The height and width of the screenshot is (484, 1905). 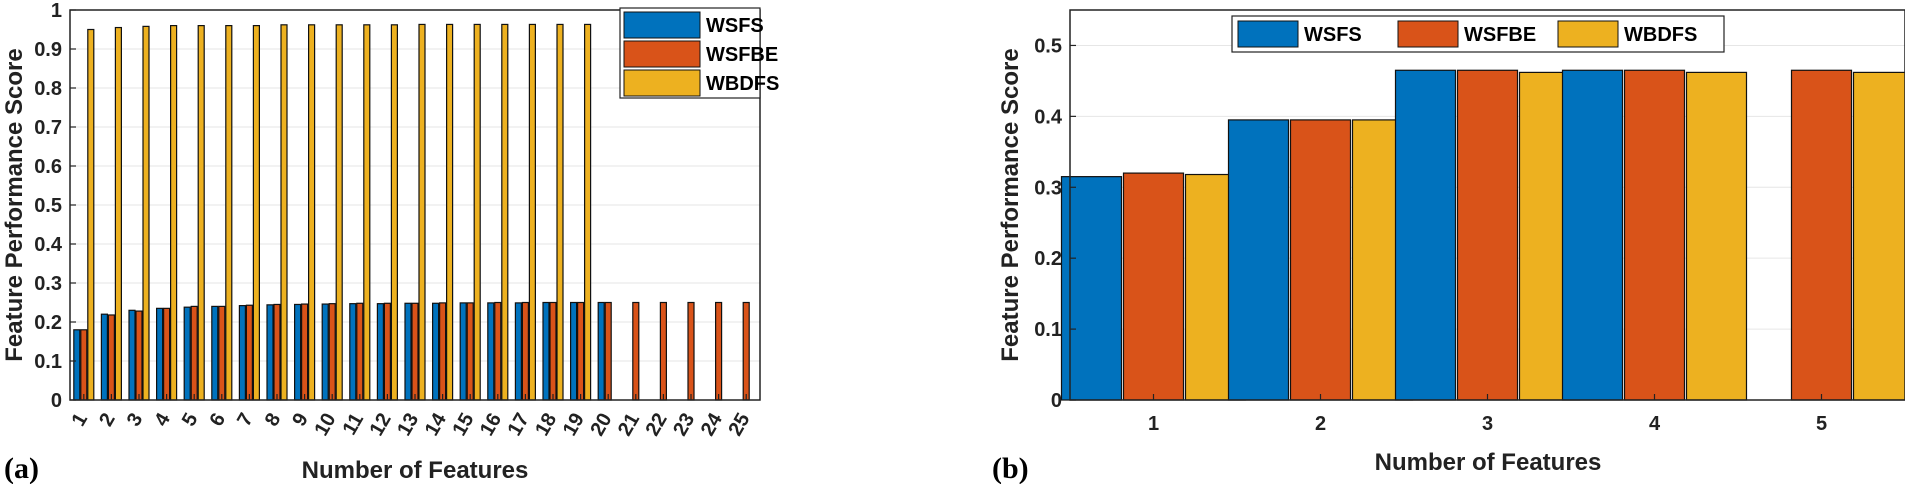 I want to click on y-ticks-a: 0 0.1 0.2 0.3 0.4 0.5 0.6 0.7 0.8 0.9 1, so click(x=55, y=206).